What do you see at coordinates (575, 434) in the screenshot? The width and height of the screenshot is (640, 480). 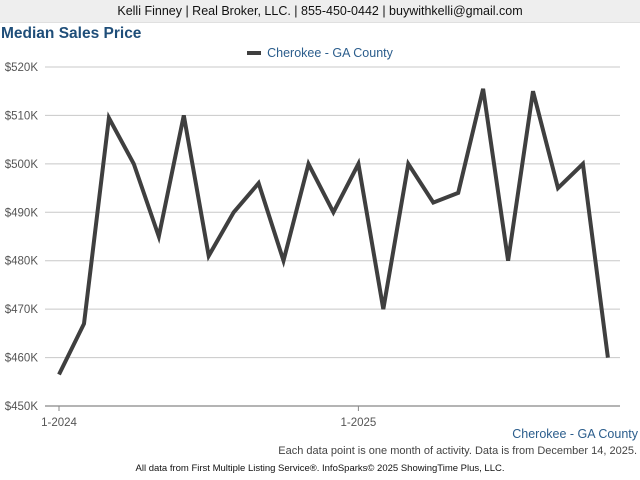 I see `region-label: Cherokee - GA County` at bounding box center [575, 434].